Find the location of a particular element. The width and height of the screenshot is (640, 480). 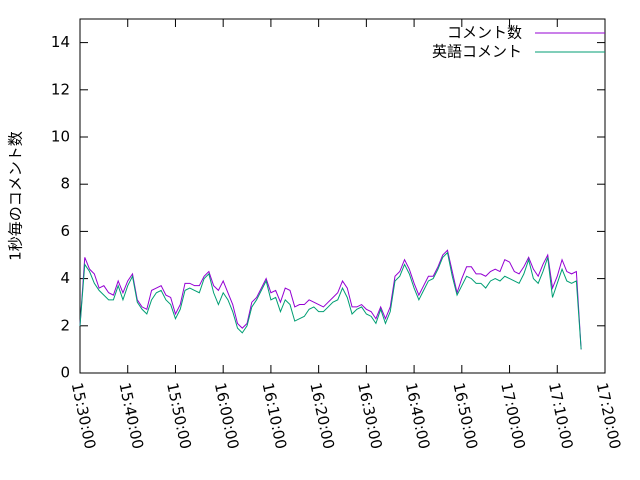

x-tick-label: 16:40:00 is located at coordinates (418, 416).